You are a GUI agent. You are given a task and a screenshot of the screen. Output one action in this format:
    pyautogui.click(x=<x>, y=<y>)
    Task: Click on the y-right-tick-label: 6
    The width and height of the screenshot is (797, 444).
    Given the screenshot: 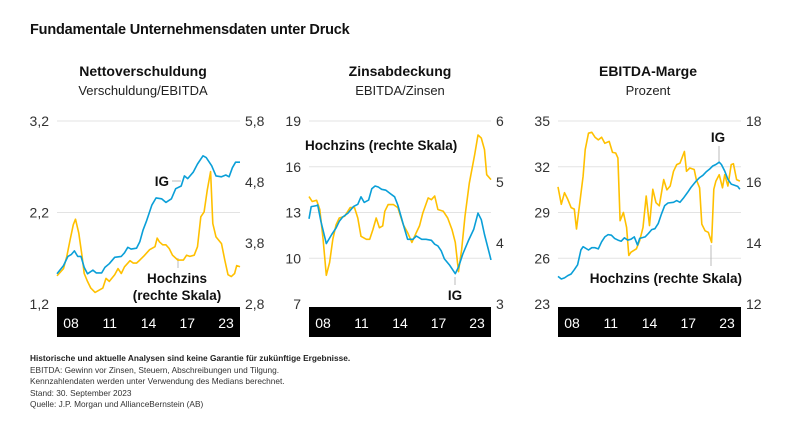 What is the action you would take?
    pyautogui.click(x=500, y=121)
    